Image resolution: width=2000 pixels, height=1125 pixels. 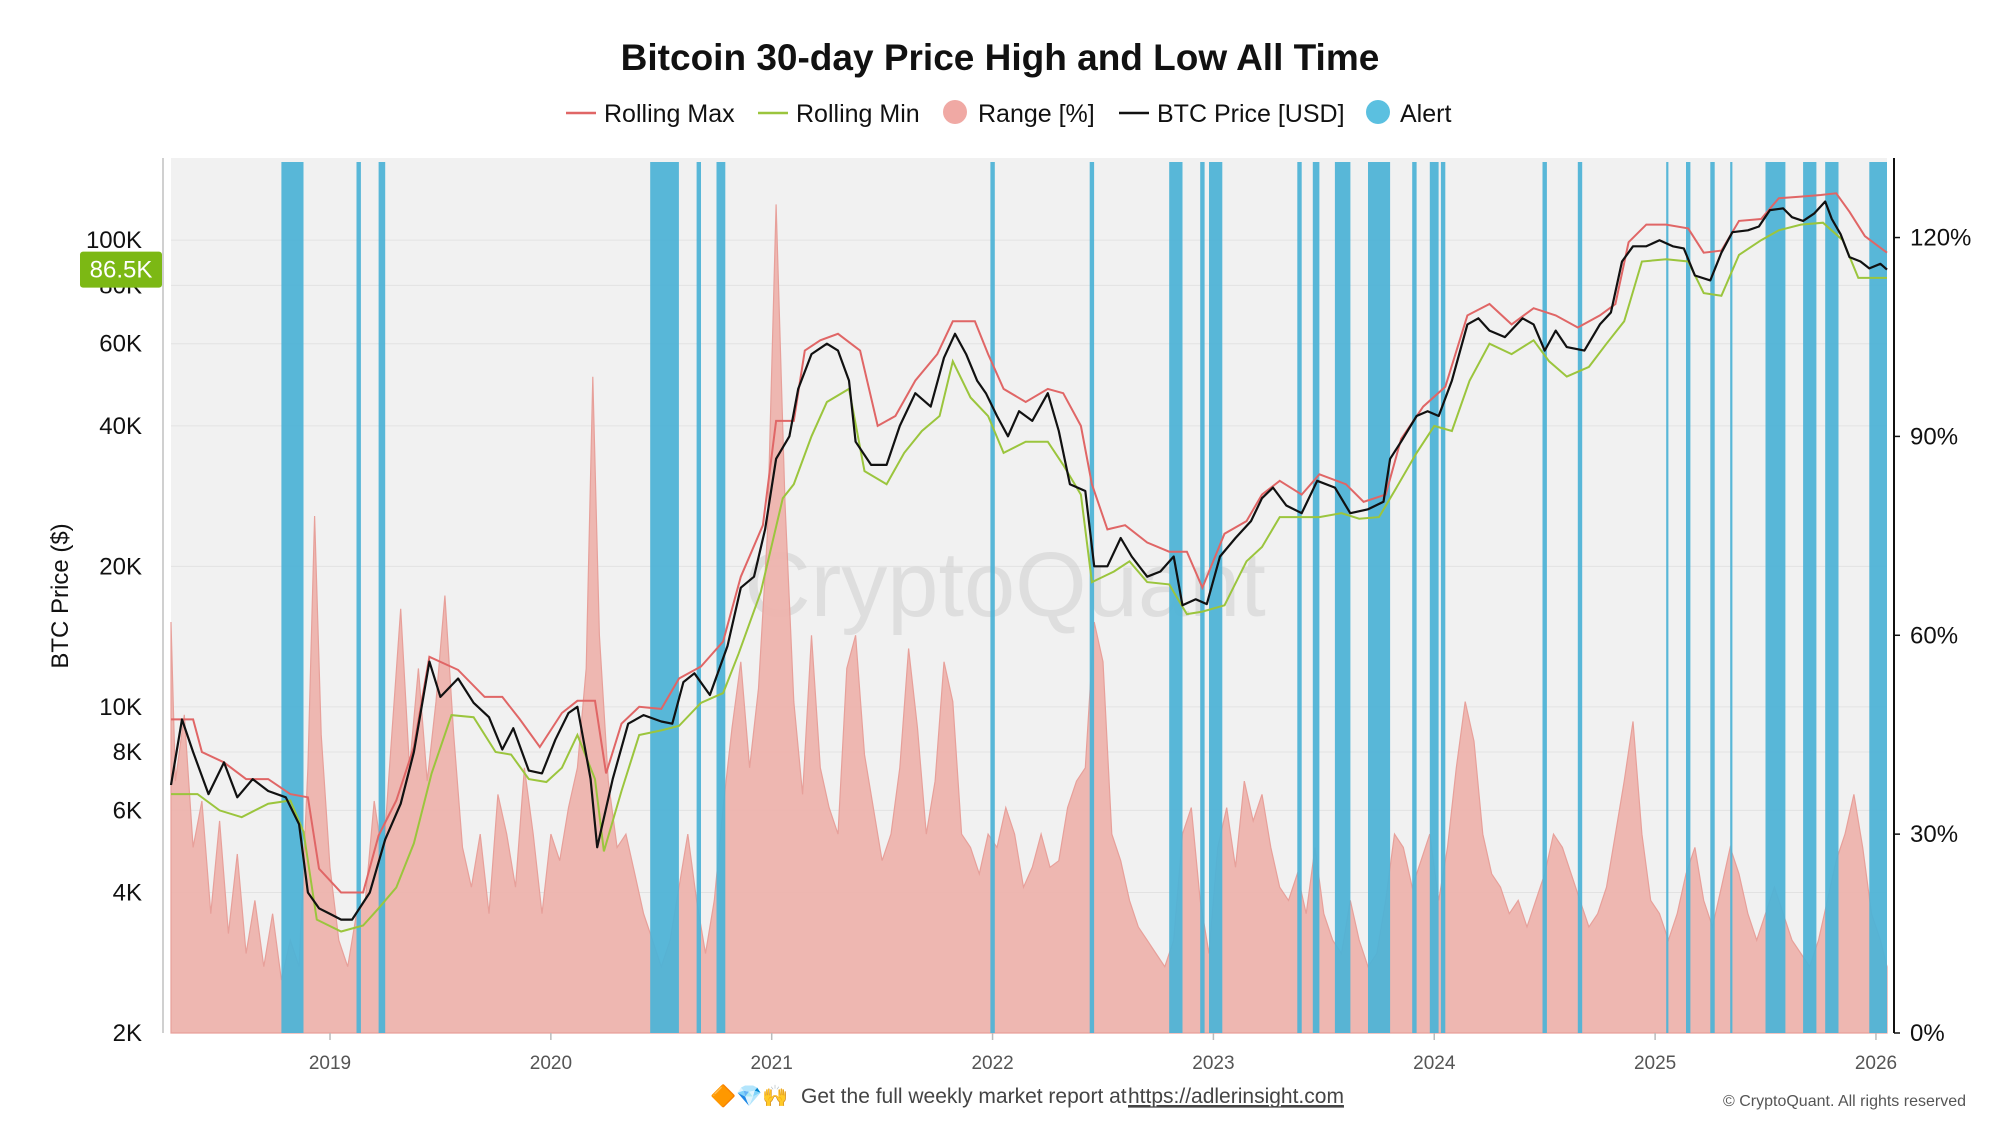 I want to click on y-axis-title: BTC Price ($), so click(x=60, y=595).